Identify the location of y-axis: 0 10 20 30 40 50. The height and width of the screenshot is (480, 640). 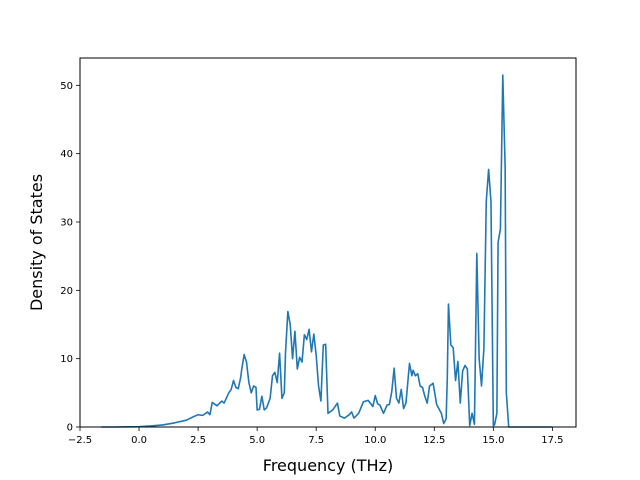
(70, 257).